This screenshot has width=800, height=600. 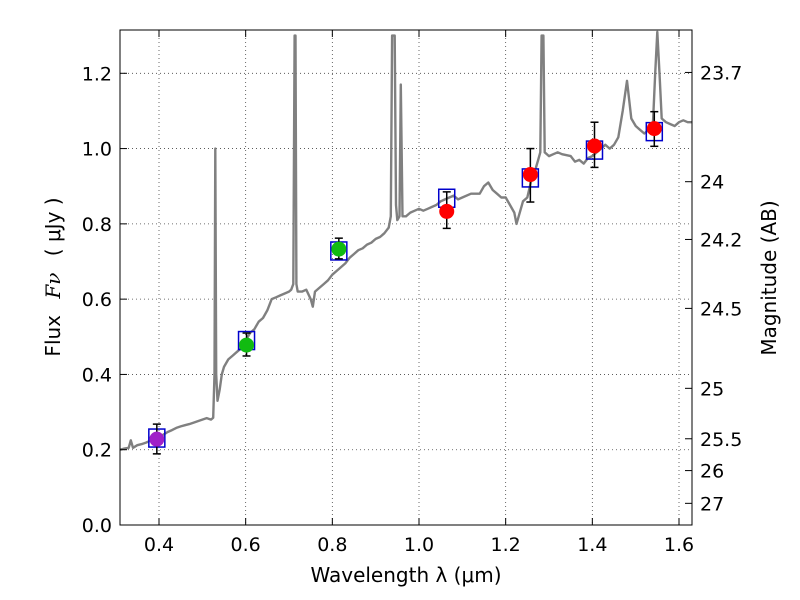 I want to click on y-tick-label: 0.2, so click(x=97, y=451).